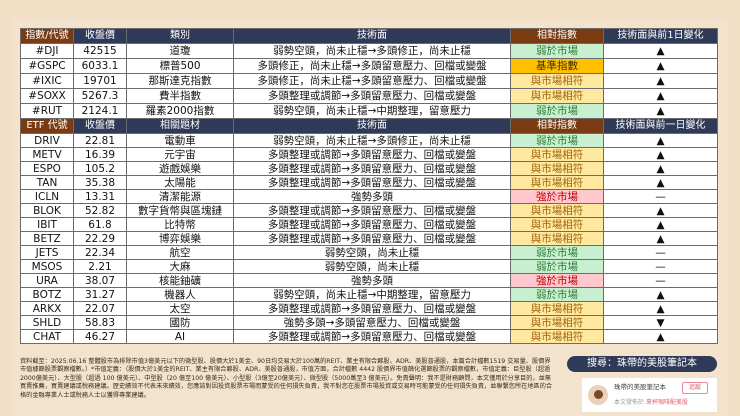  What do you see at coordinates (557, 280) in the screenshot?
I see `cell-relative: 強於市場` at bounding box center [557, 280].